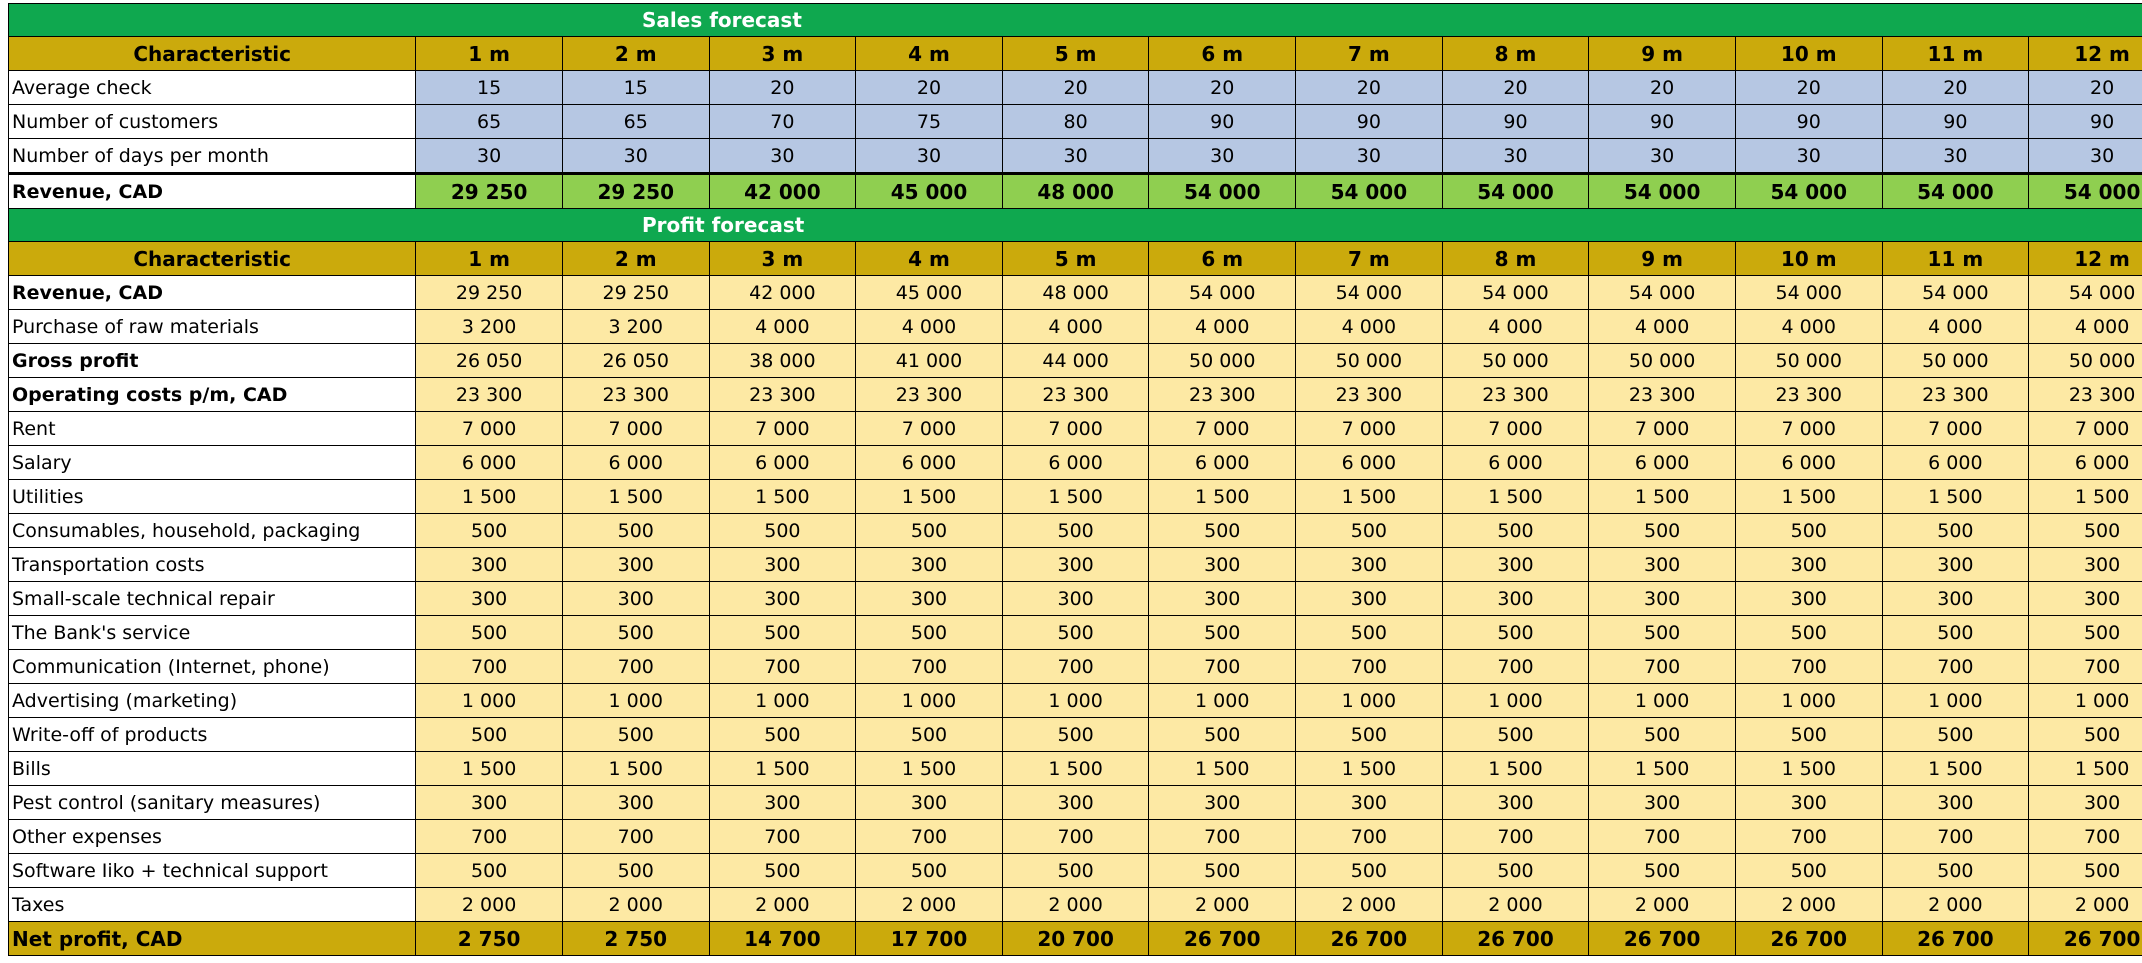 This screenshot has width=2142, height=963. What do you see at coordinates (212, 496) in the screenshot?
I see `row-label-utilities: Utilities` at bounding box center [212, 496].